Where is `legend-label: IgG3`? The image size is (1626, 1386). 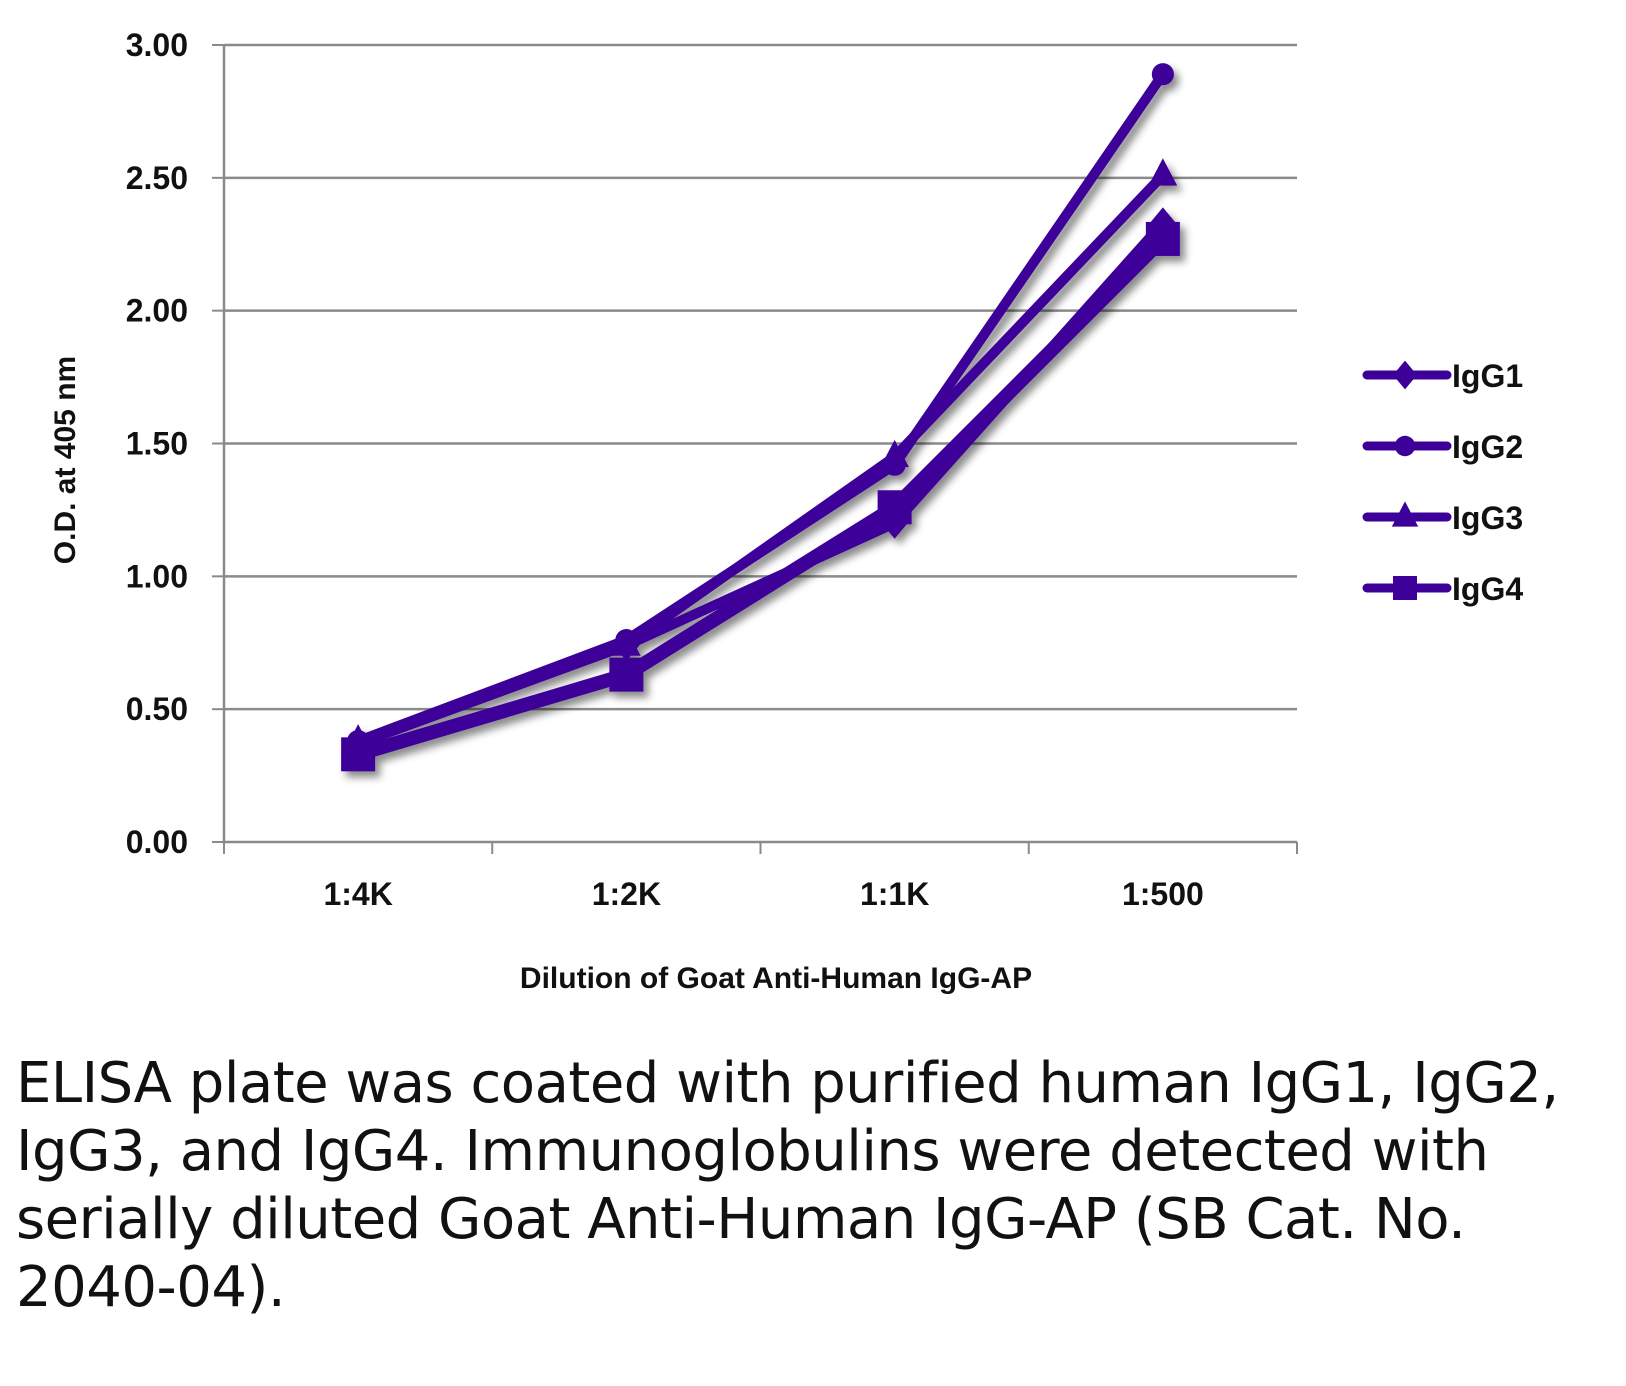
legend-label: IgG3 is located at coordinates (1487, 518).